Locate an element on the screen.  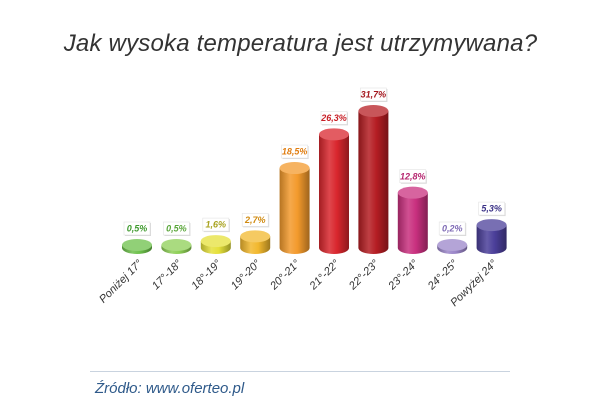
value-label-text: 18,5% is located at coordinates (295, 152).